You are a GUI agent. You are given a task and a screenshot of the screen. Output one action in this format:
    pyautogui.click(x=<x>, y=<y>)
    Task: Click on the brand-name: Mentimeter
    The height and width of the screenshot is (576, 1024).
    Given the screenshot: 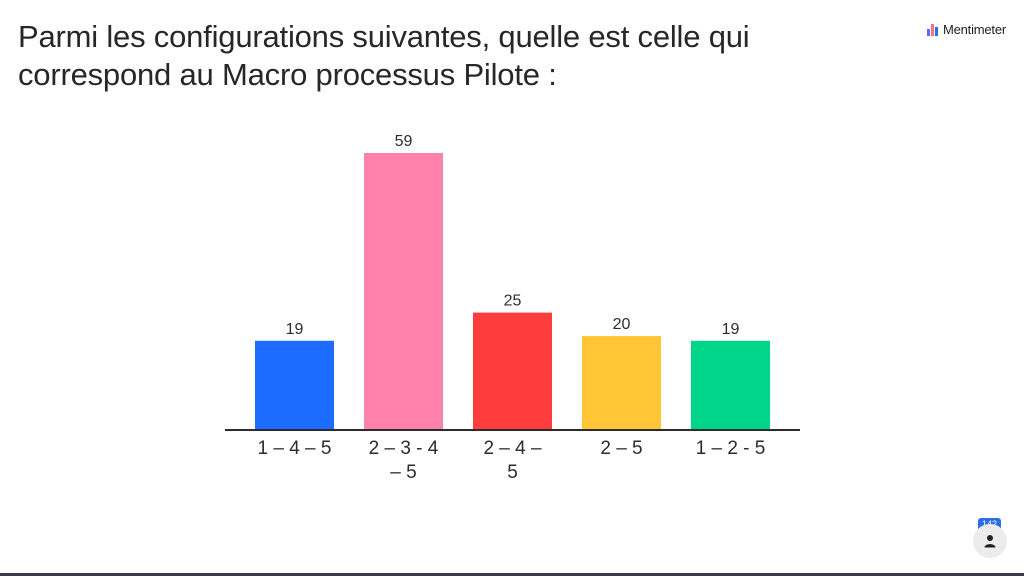 What is the action you would take?
    pyautogui.click(x=974, y=29)
    